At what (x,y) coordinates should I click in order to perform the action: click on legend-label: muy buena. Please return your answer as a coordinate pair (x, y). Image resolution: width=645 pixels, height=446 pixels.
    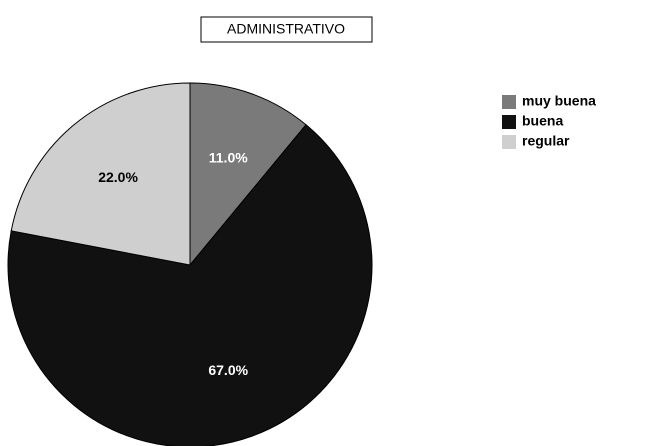
    Looking at the image, I should click on (559, 101).